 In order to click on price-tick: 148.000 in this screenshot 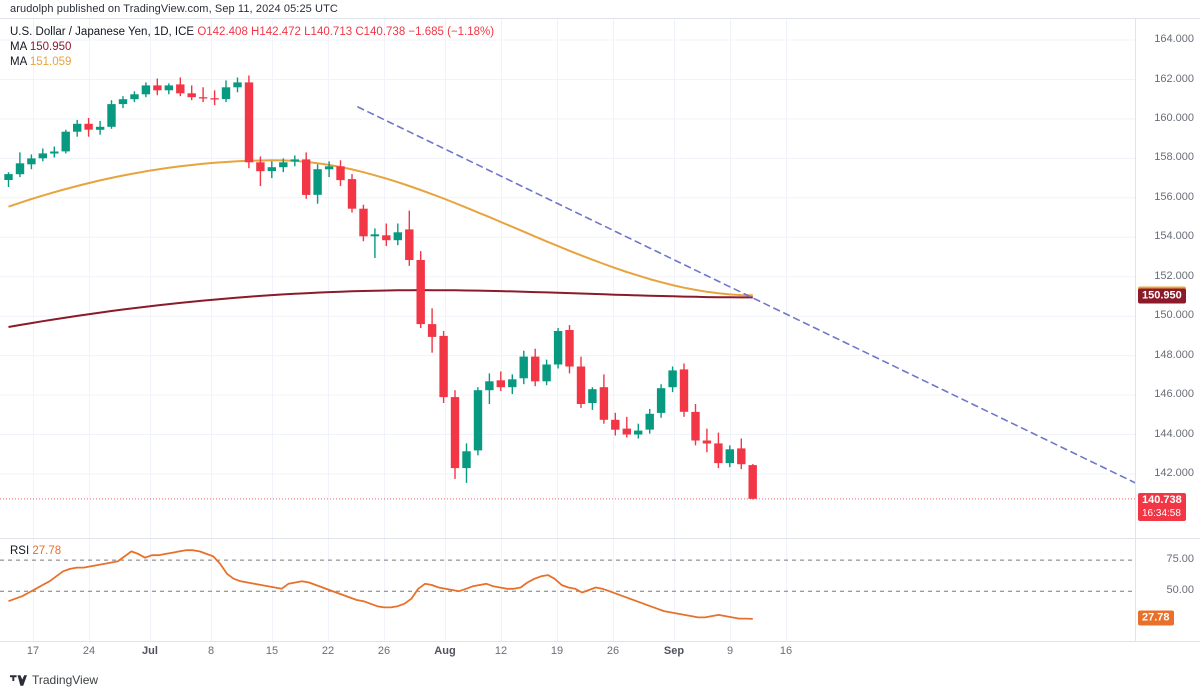, I will do `click(1174, 354)`.